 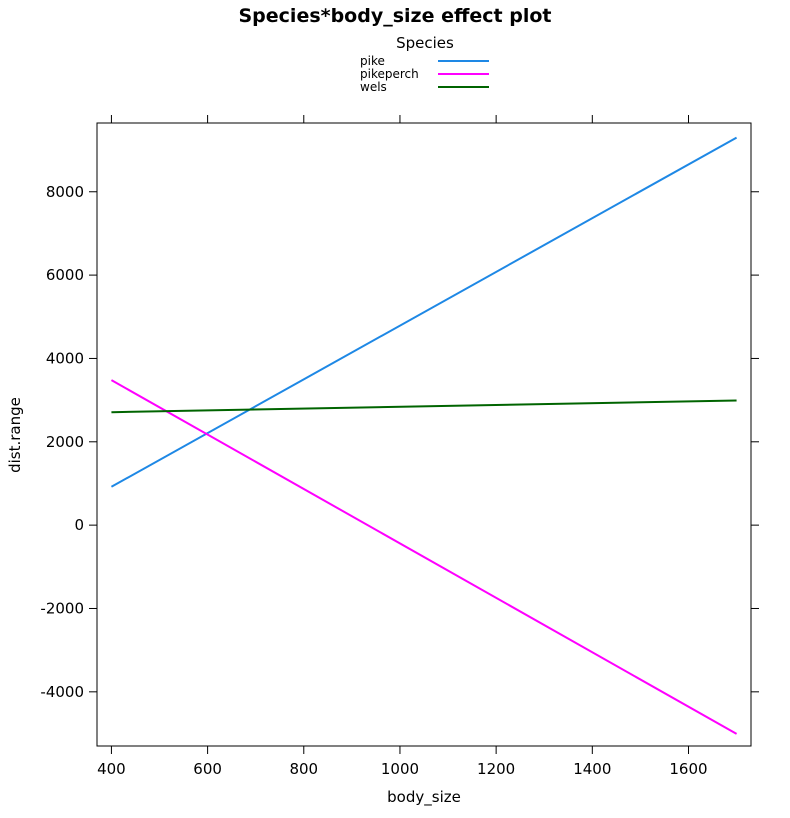 I want to click on legend-label-pike: pike, so click(x=372, y=61).